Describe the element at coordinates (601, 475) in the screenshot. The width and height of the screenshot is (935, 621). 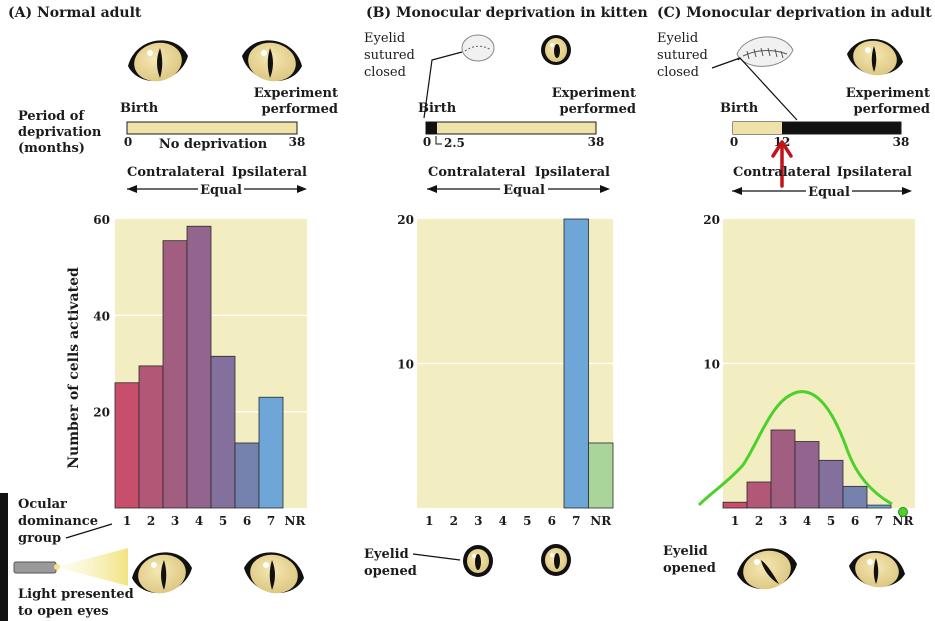
I see `bar-group-nr` at that location.